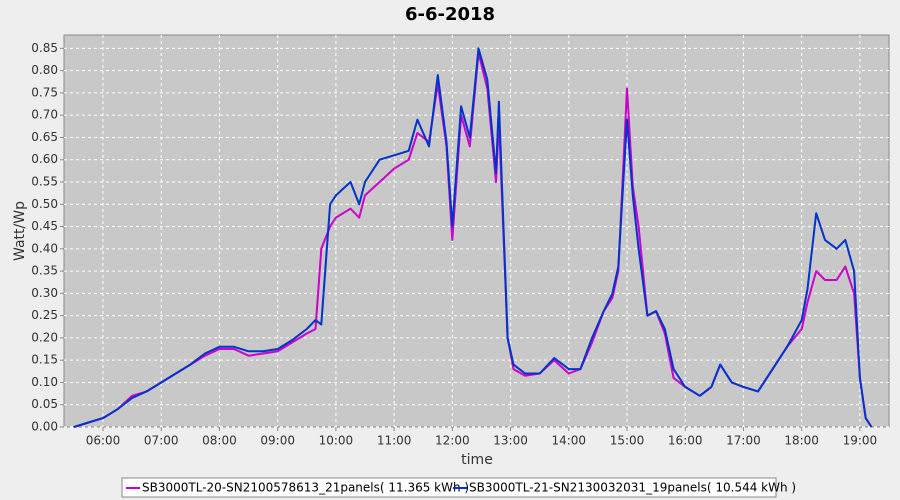  I want to click on chart-title: 6-6-2018, so click(450, 14).